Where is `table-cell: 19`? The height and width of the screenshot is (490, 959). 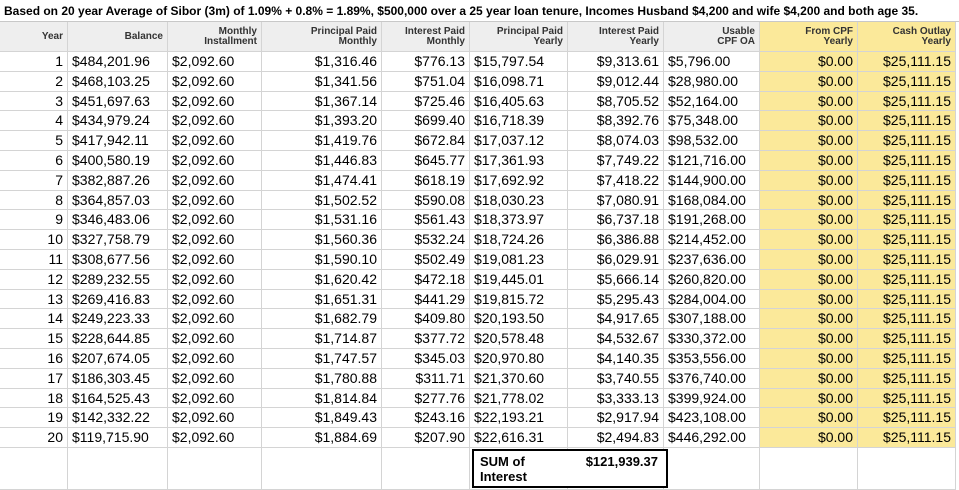
table-cell: 19 is located at coordinates (34, 418).